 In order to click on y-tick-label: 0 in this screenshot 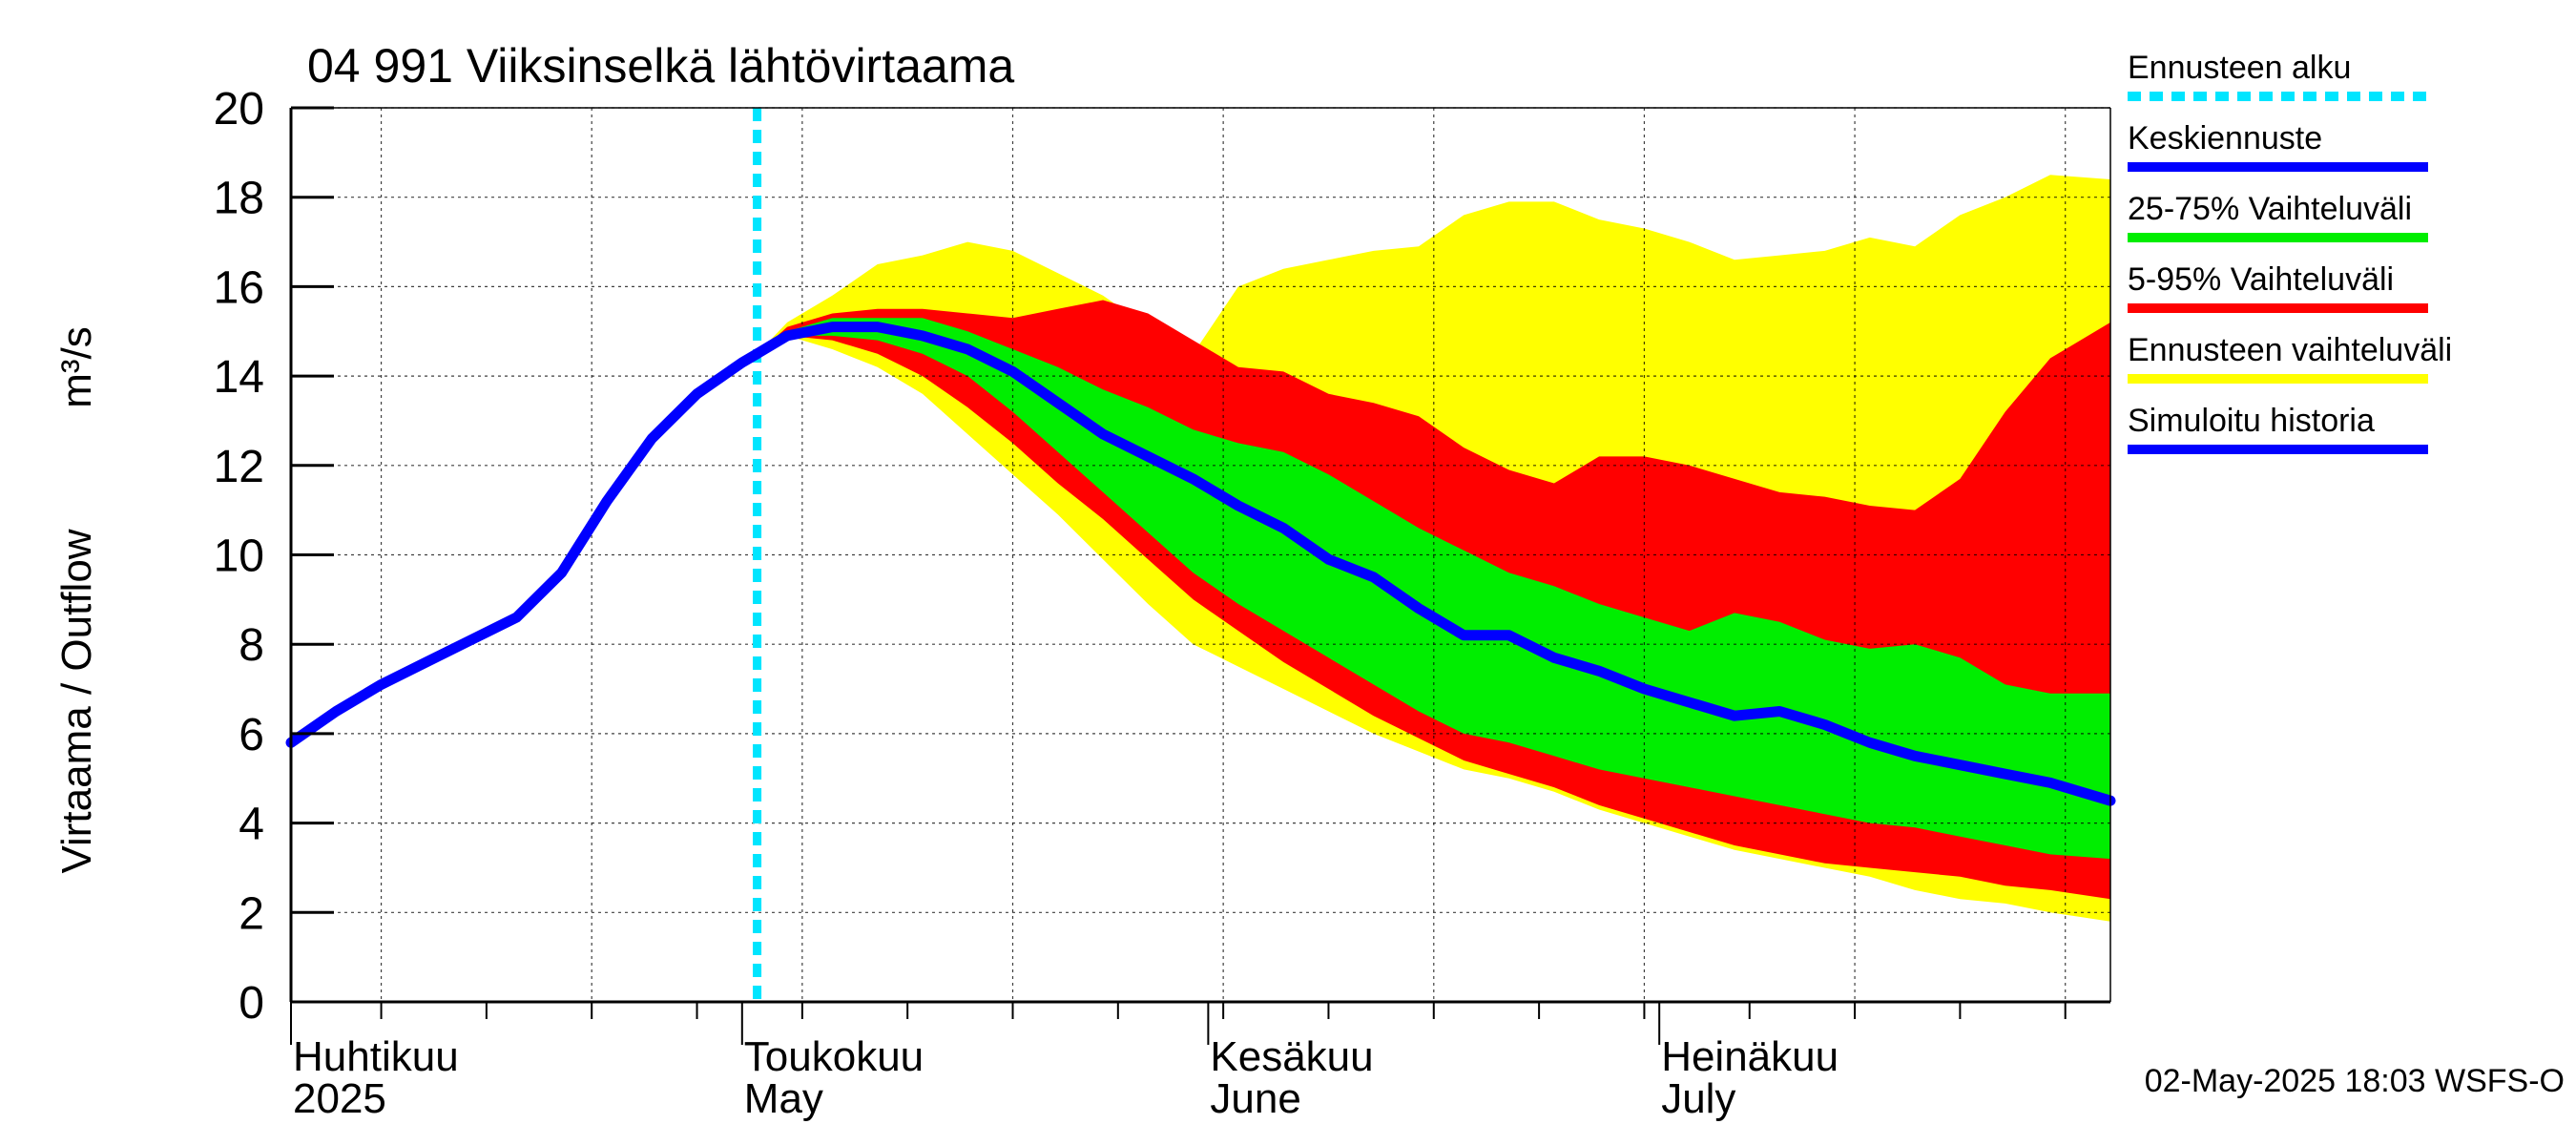, I will do `click(251, 1004)`.